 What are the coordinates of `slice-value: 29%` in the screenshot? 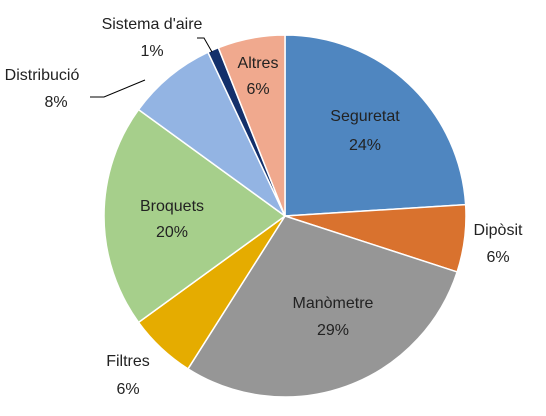 It's located at (333, 330).